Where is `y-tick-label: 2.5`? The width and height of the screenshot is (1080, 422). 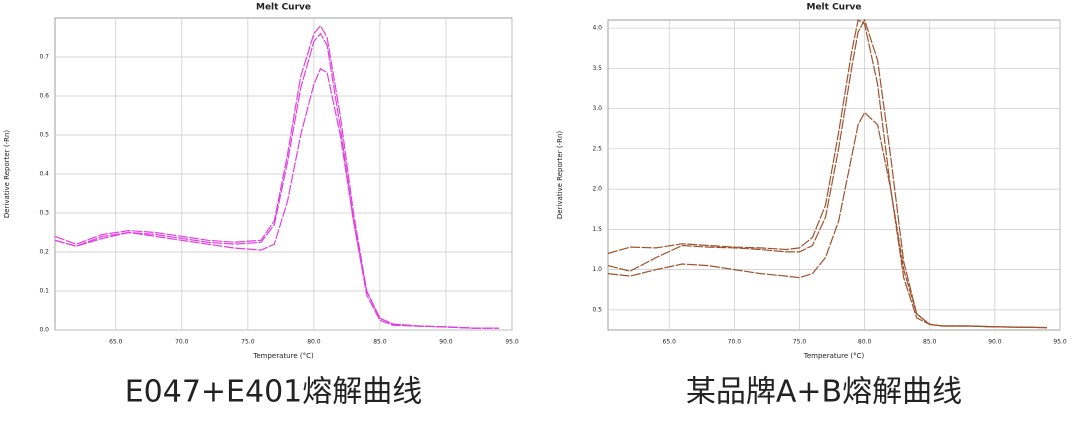
y-tick-label: 2.5 is located at coordinates (597, 148).